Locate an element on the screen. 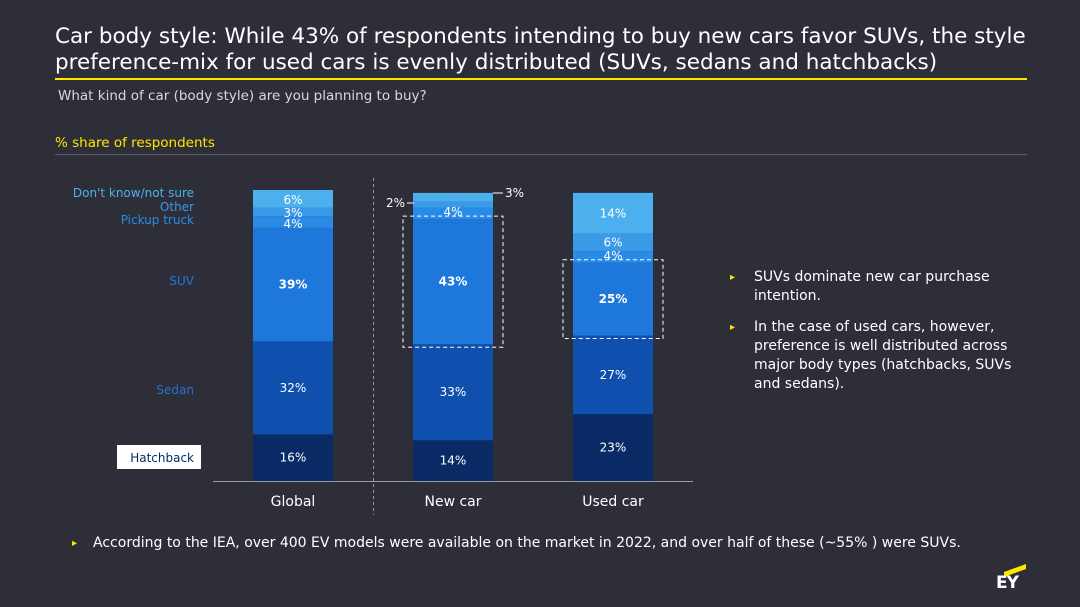 This screenshot has width=1080, height=607. caption-divider is located at coordinates (541, 154).